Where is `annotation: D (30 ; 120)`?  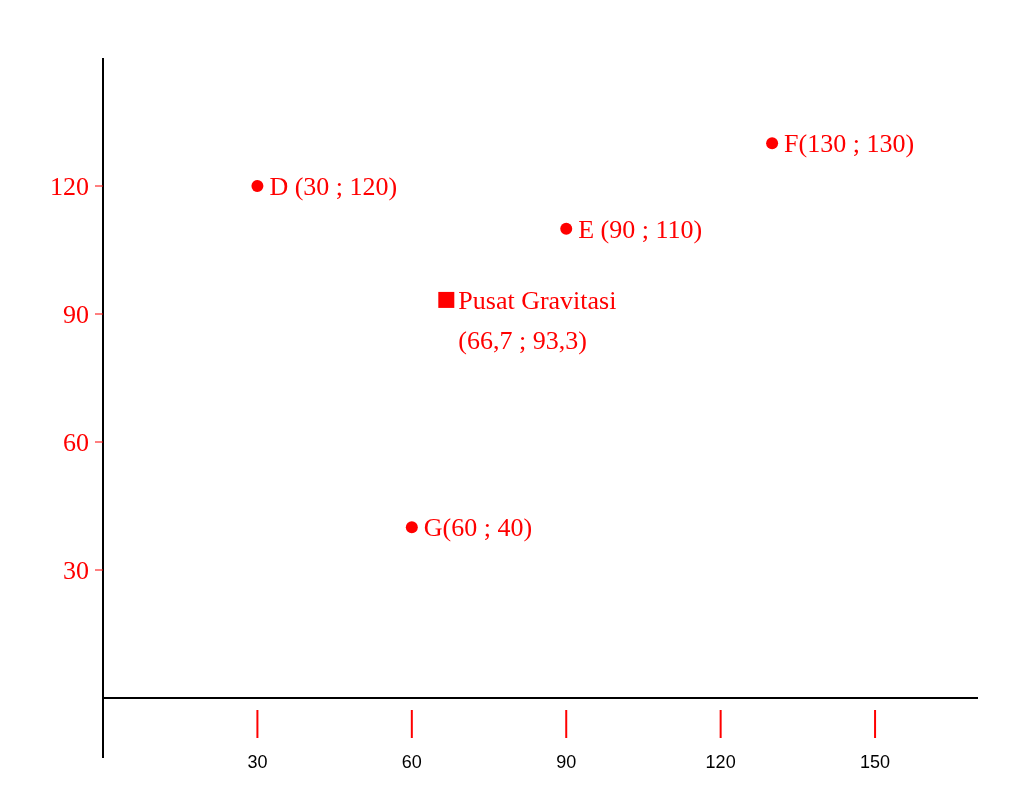 annotation: D (30 ; 120) is located at coordinates (333, 186).